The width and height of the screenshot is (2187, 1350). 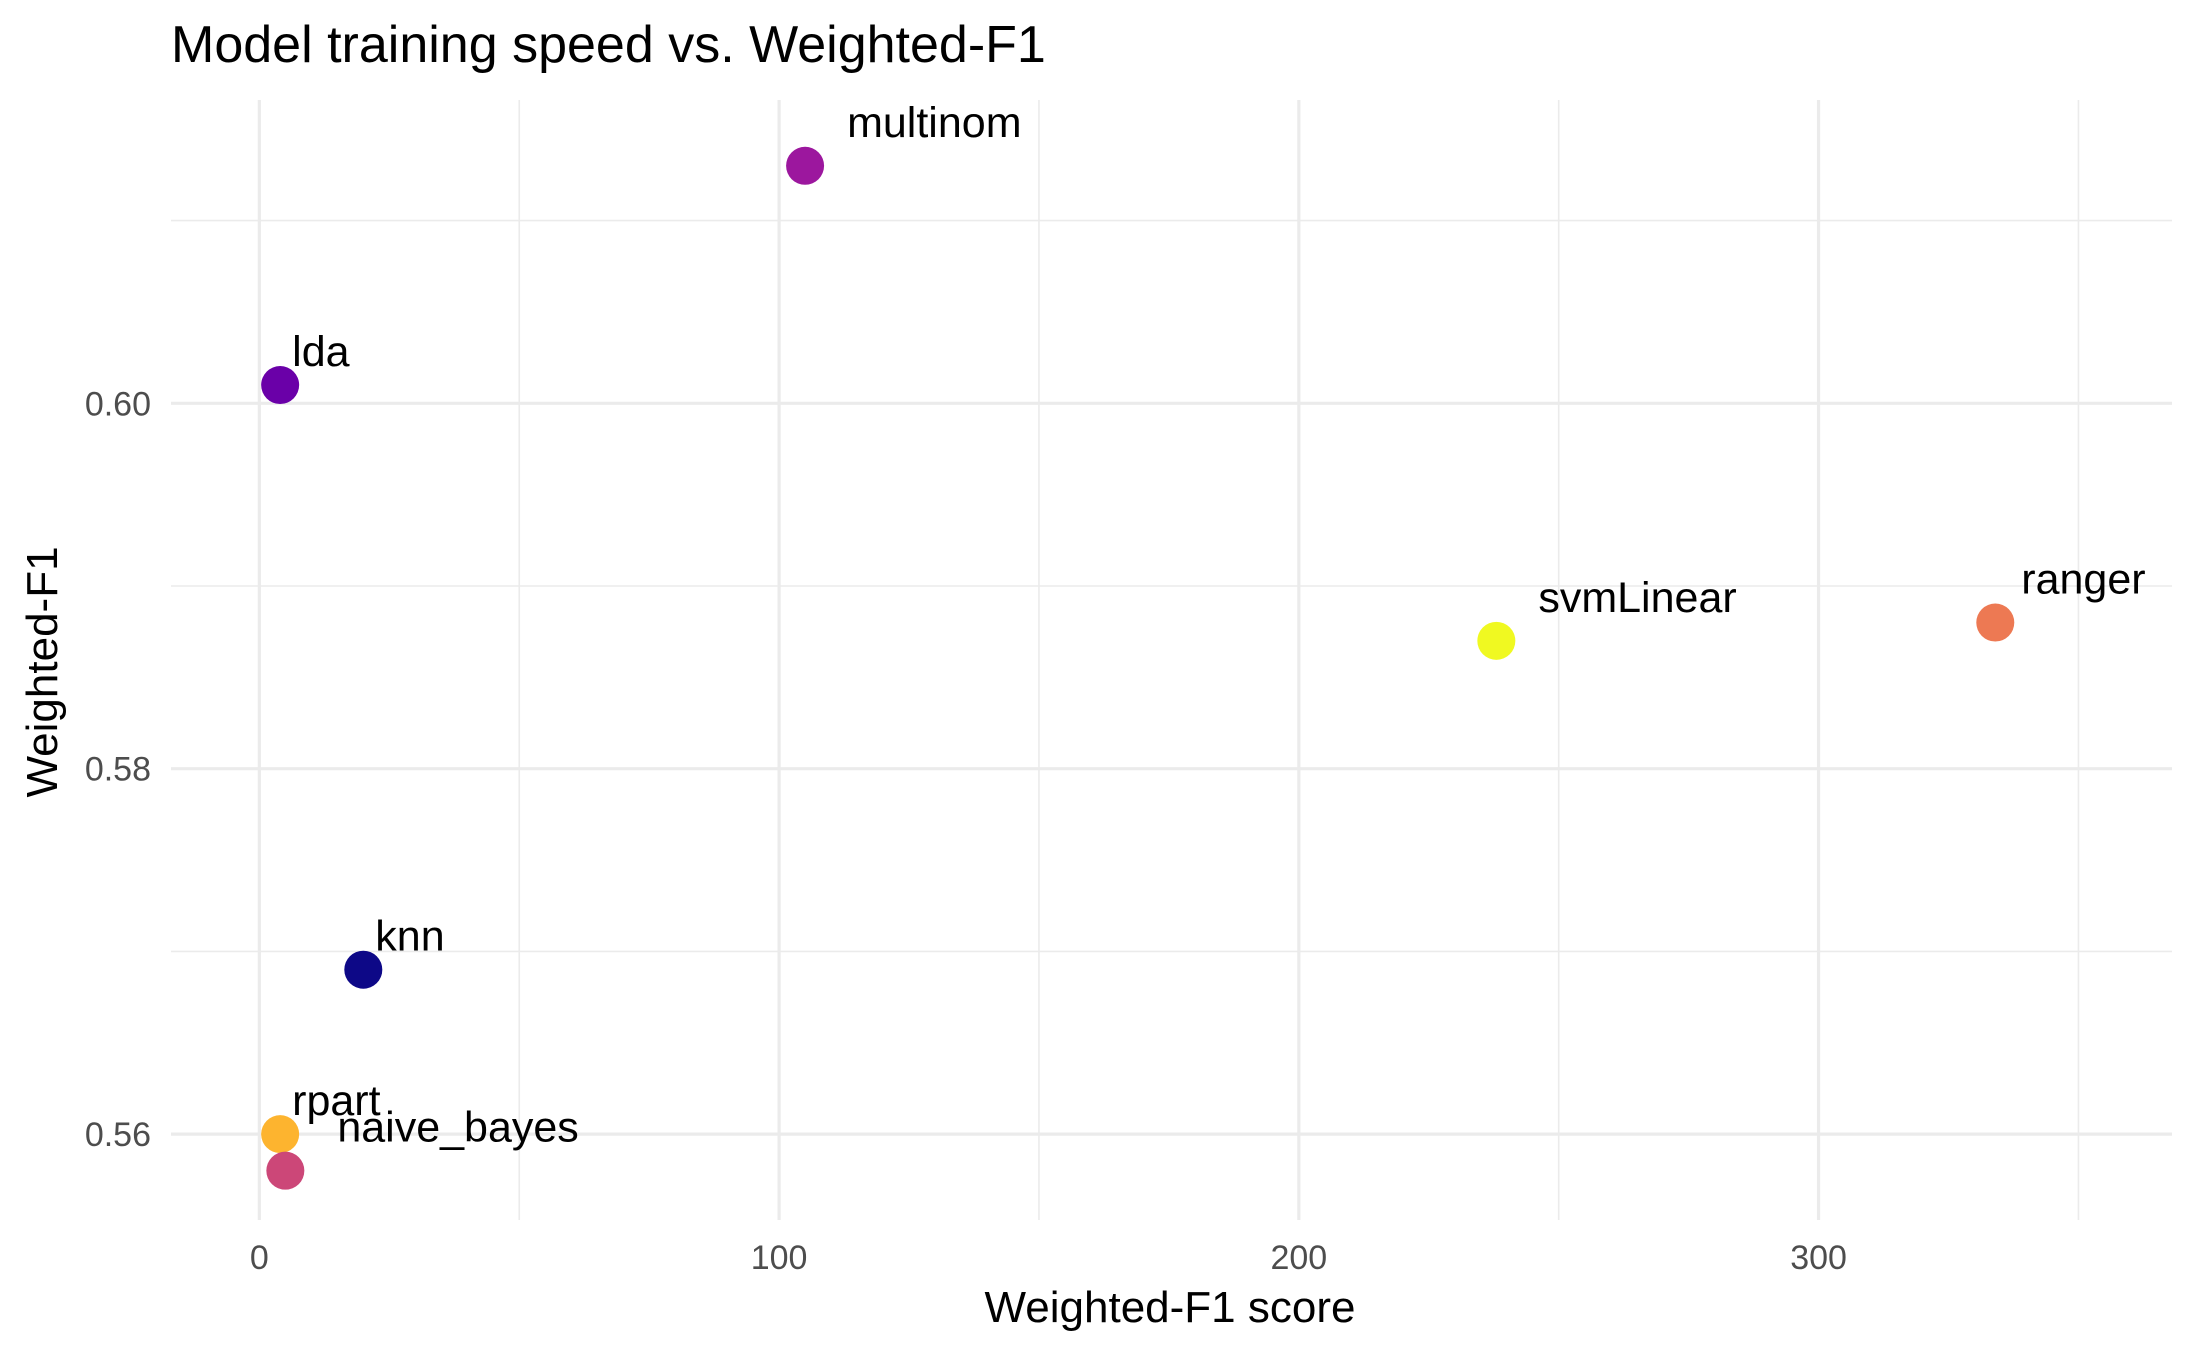 What do you see at coordinates (1995, 622) in the screenshot?
I see `data-point-ranger` at bounding box center [1995, 622].